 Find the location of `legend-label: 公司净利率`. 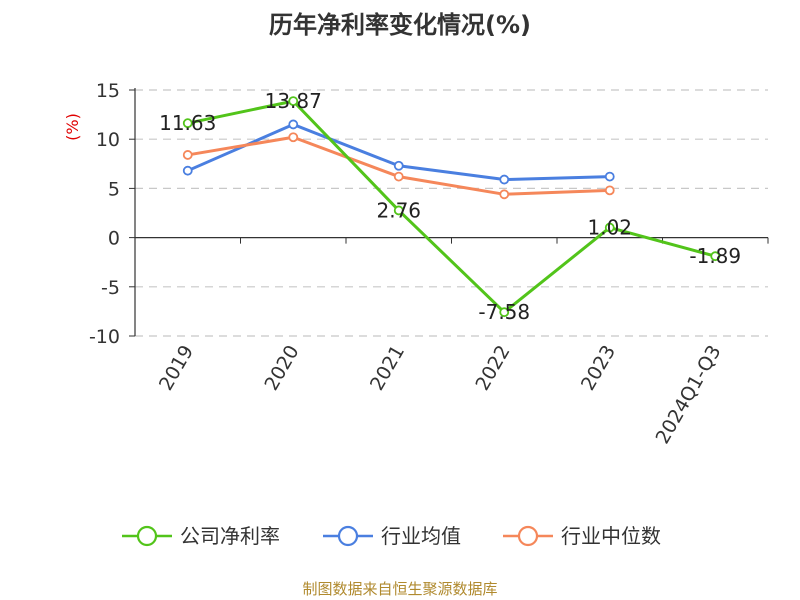

legend-label: 公司净利率 is located at coordinates (230, 536).